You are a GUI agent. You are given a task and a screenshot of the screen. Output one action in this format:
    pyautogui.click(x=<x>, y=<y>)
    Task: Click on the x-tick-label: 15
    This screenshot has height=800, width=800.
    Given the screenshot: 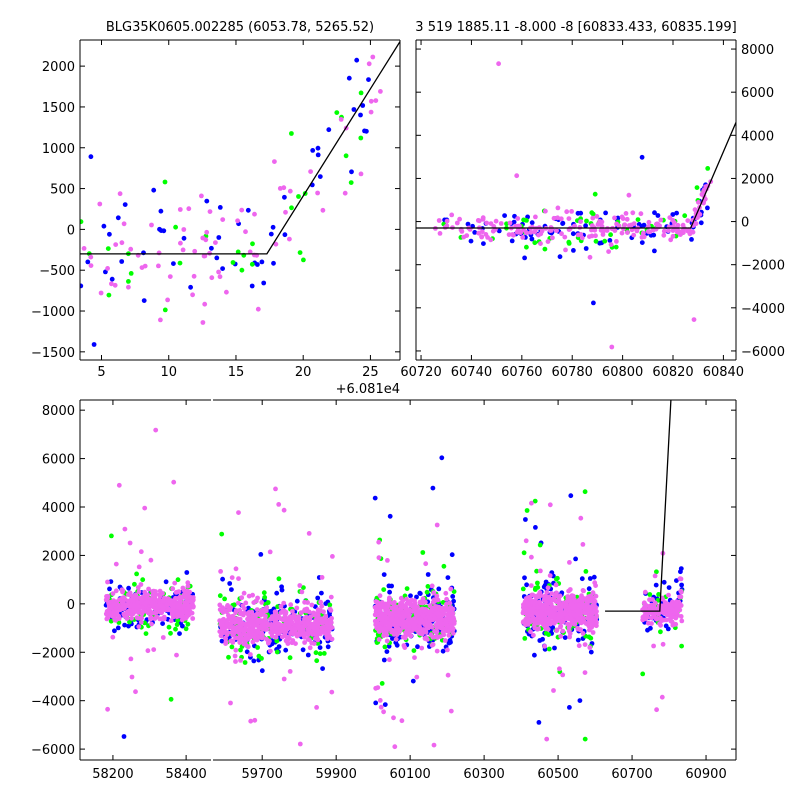 What is the action you would take?
    pyautogui.click(x=236, y=372)
    